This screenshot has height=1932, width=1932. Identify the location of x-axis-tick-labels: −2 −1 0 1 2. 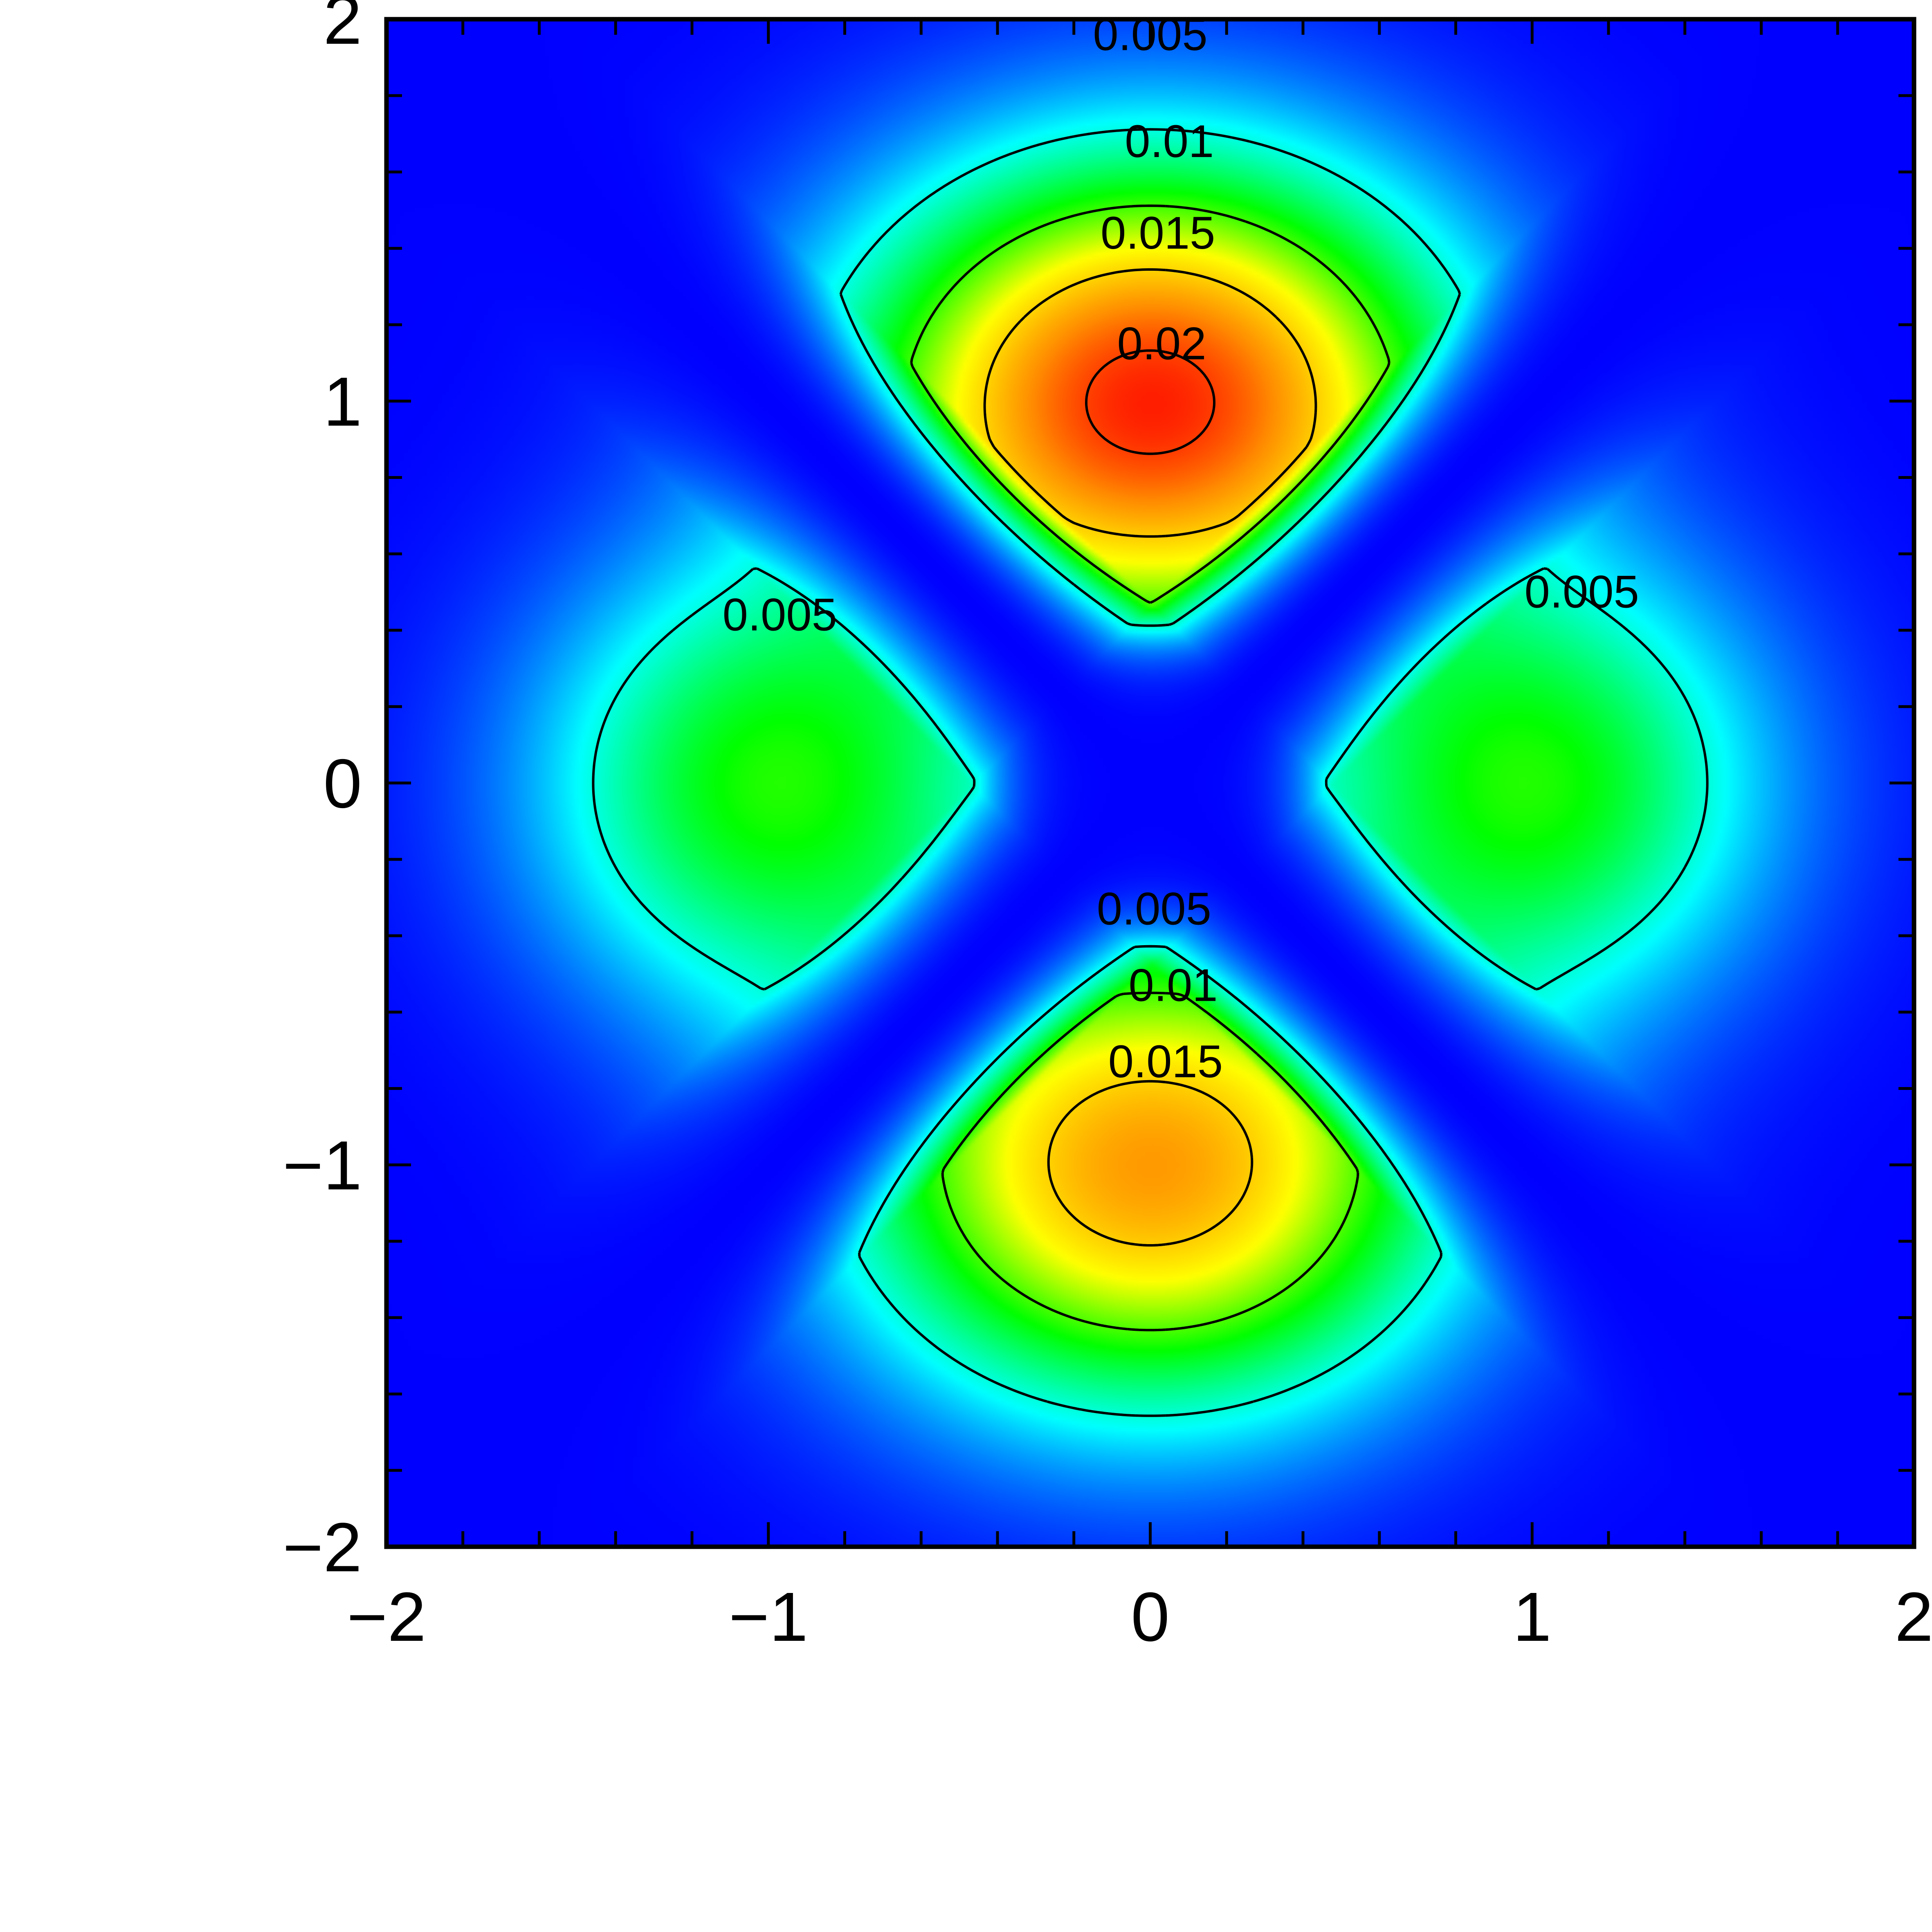
(1140, 1617).